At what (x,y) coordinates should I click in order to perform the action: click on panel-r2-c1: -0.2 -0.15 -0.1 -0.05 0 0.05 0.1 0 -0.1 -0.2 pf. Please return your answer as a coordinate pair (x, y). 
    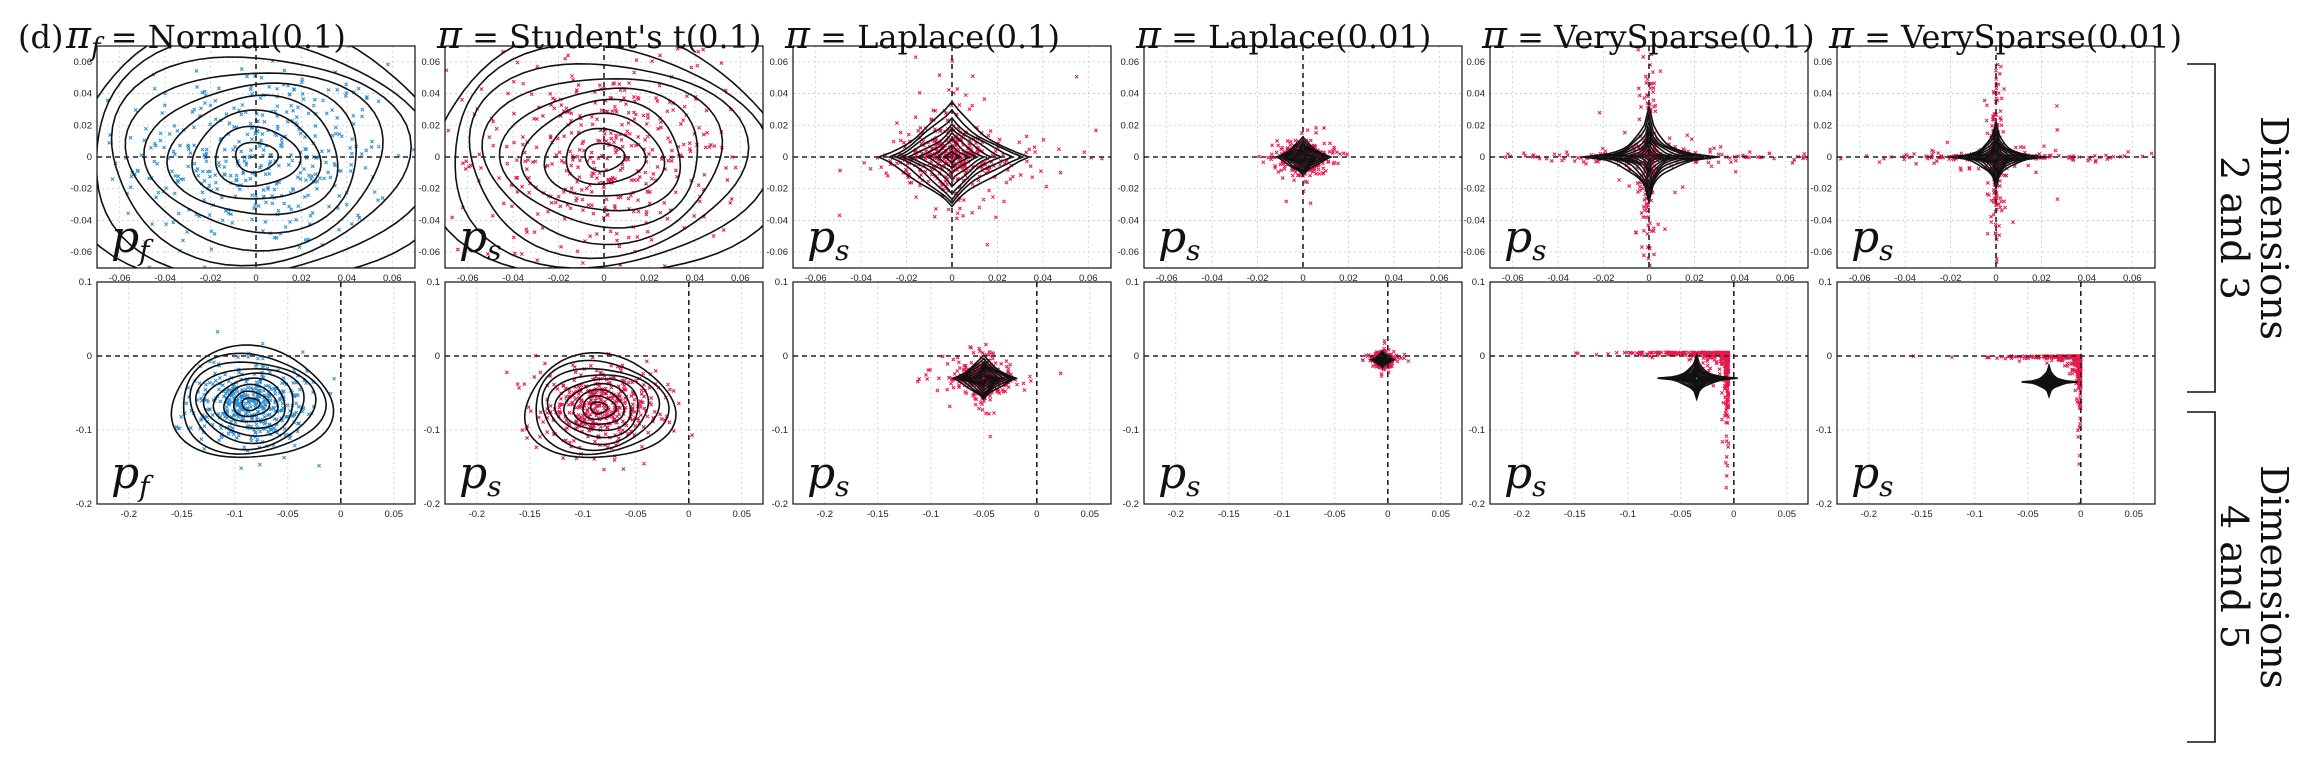
    Looking at the image, I should click on (246, 398).